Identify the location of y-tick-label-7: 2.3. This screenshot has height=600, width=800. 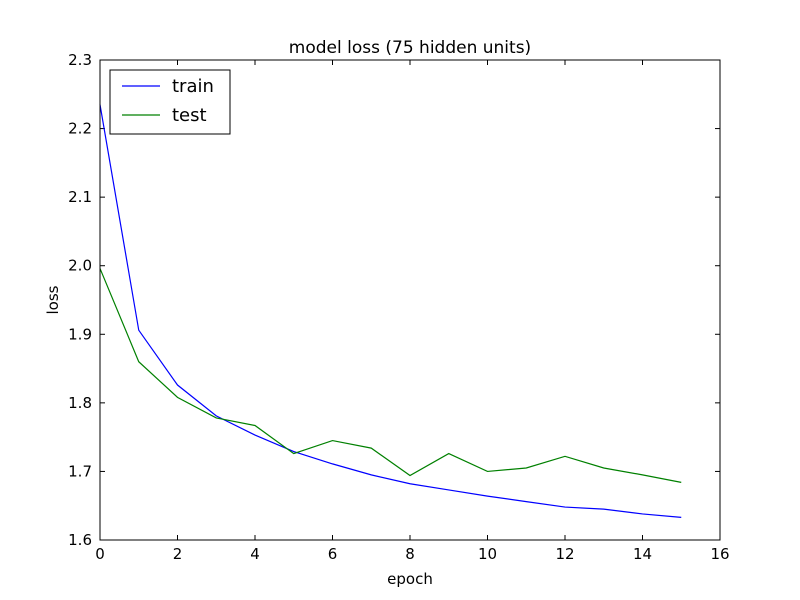
(80, 60).